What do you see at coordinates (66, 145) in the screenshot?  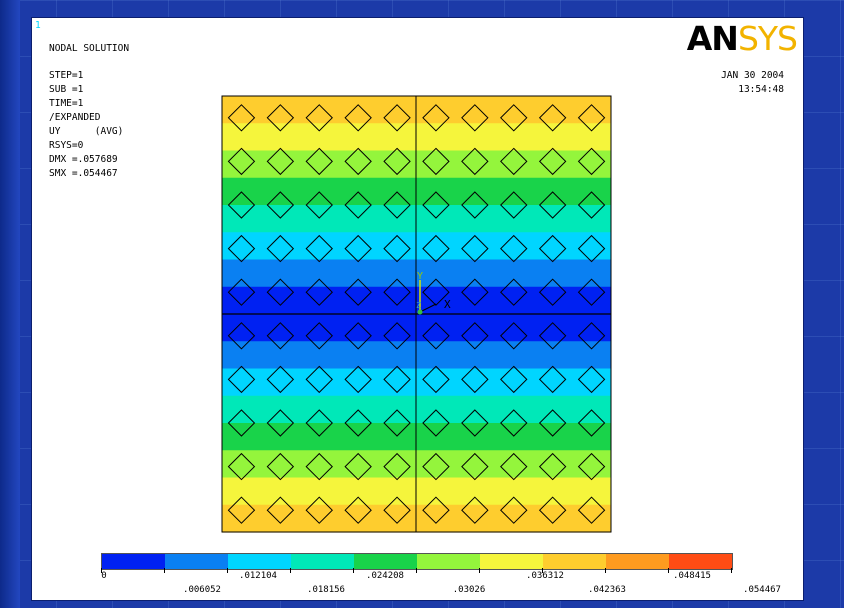 I see `solution-info-rsys: RSYS=0` at bounding box center [66, 145].